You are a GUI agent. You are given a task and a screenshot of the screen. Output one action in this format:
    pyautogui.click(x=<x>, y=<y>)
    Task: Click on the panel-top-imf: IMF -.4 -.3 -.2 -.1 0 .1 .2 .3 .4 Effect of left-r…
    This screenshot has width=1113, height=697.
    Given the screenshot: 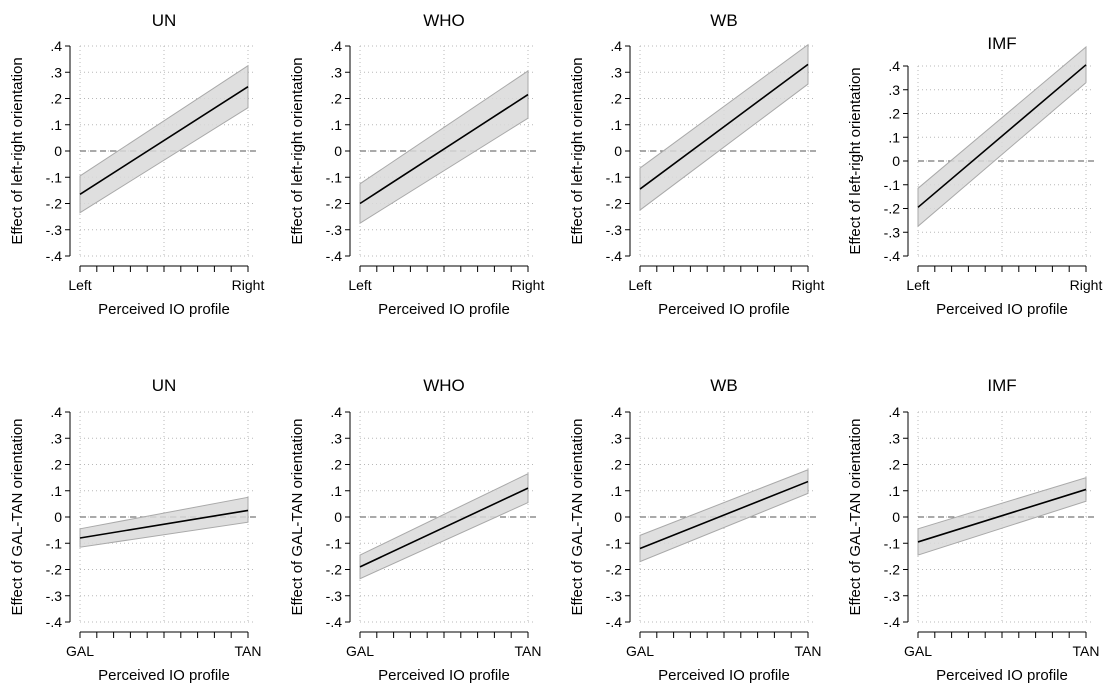 What is the action you would take?
    pyautogui.click(x=974, y=176)
    